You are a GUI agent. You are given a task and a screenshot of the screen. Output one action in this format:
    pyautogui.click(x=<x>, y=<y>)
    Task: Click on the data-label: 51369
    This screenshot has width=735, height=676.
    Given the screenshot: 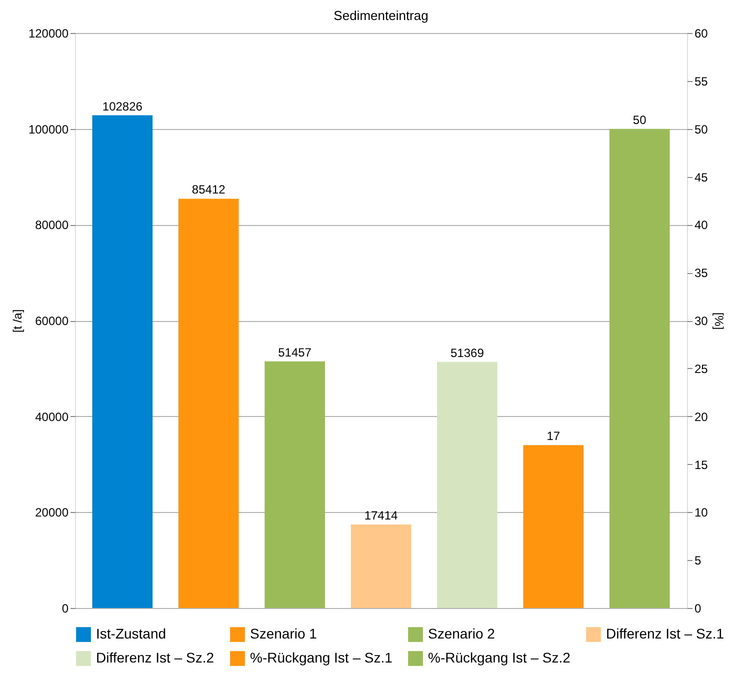 What is the action you would take?
    pyautogui.click(x=467, y=353)
    